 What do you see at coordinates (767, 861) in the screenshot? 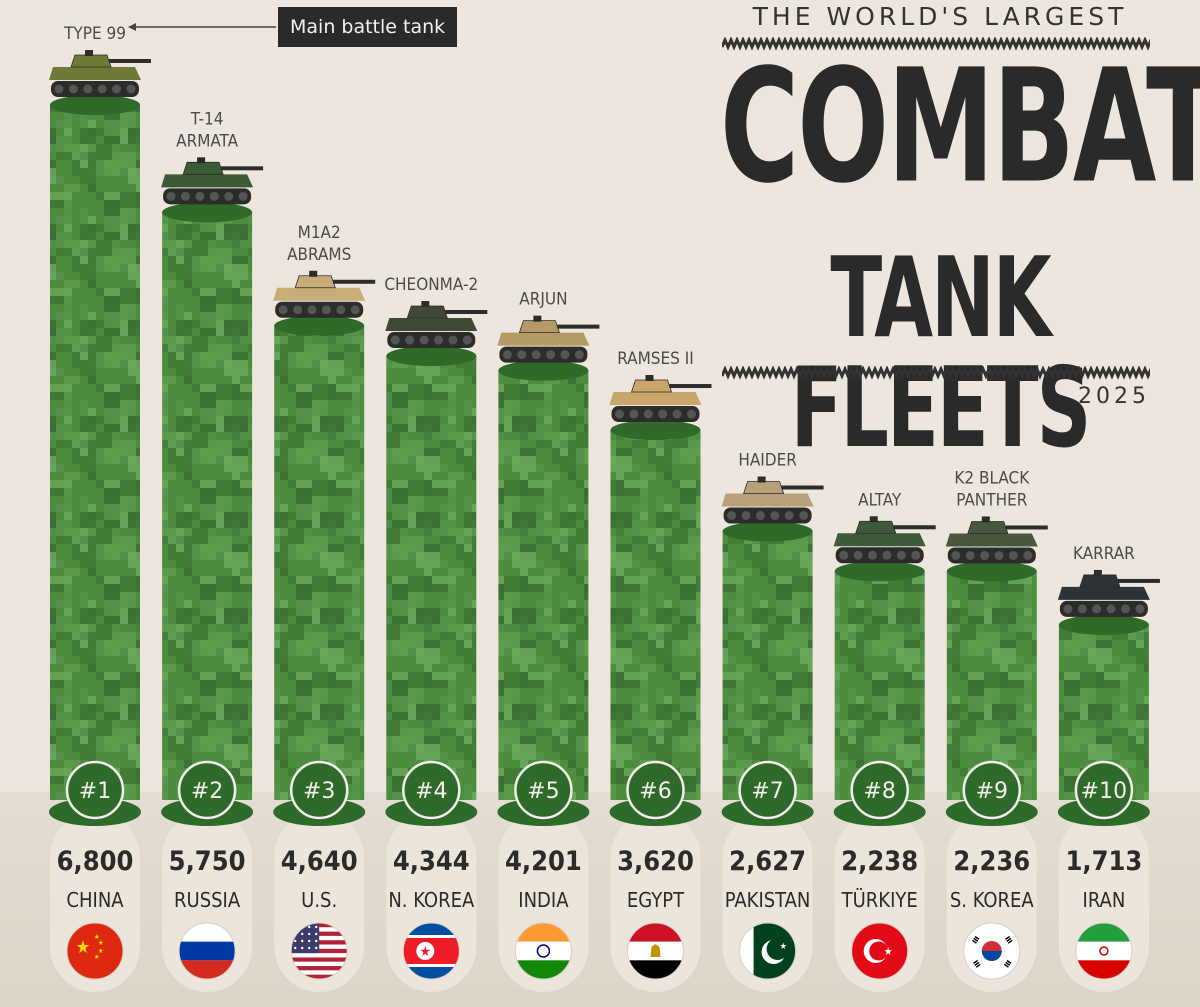
I see `value-label: 2,627` at bounding box center [767, 861].